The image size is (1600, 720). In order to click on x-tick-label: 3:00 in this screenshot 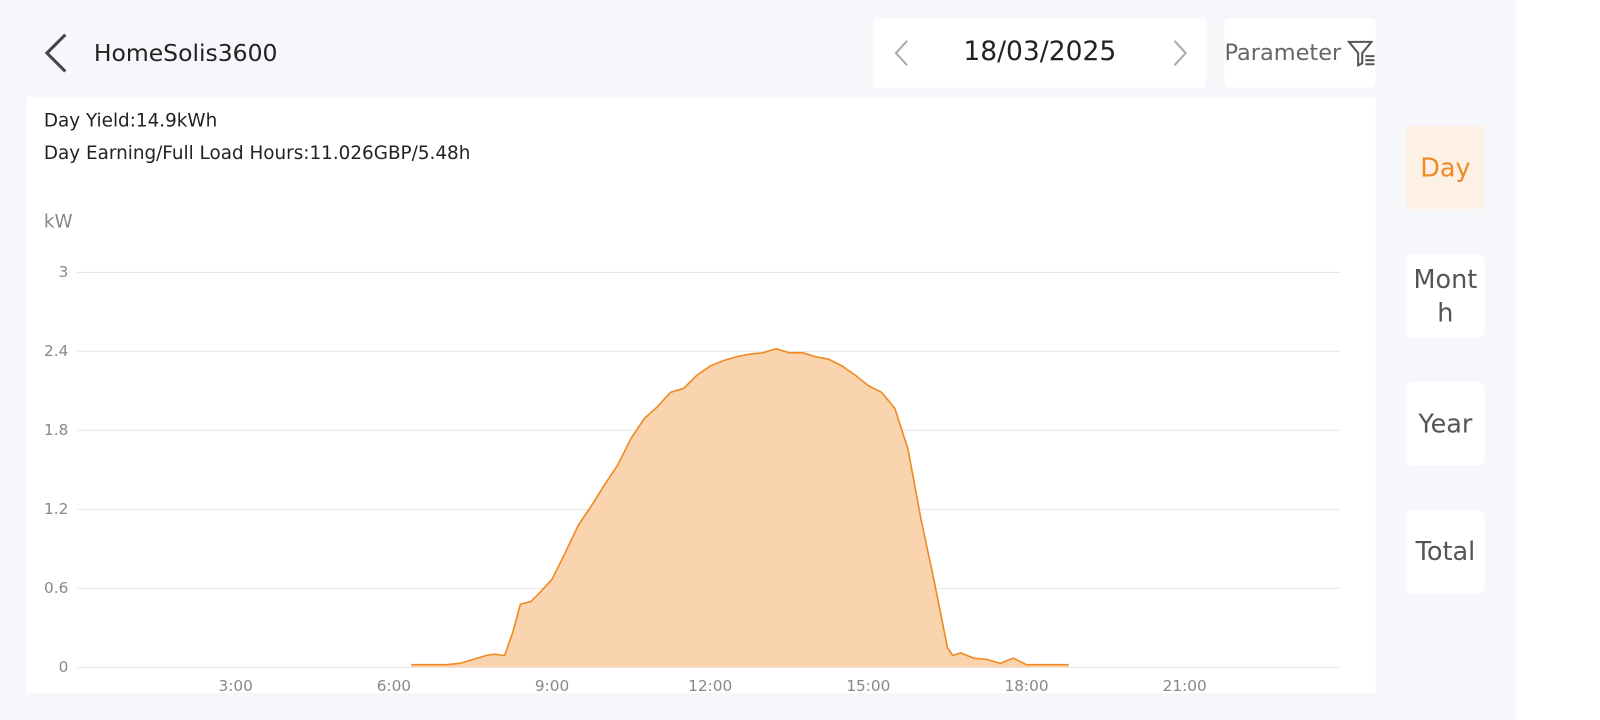, I will do `click(236, 686)`.